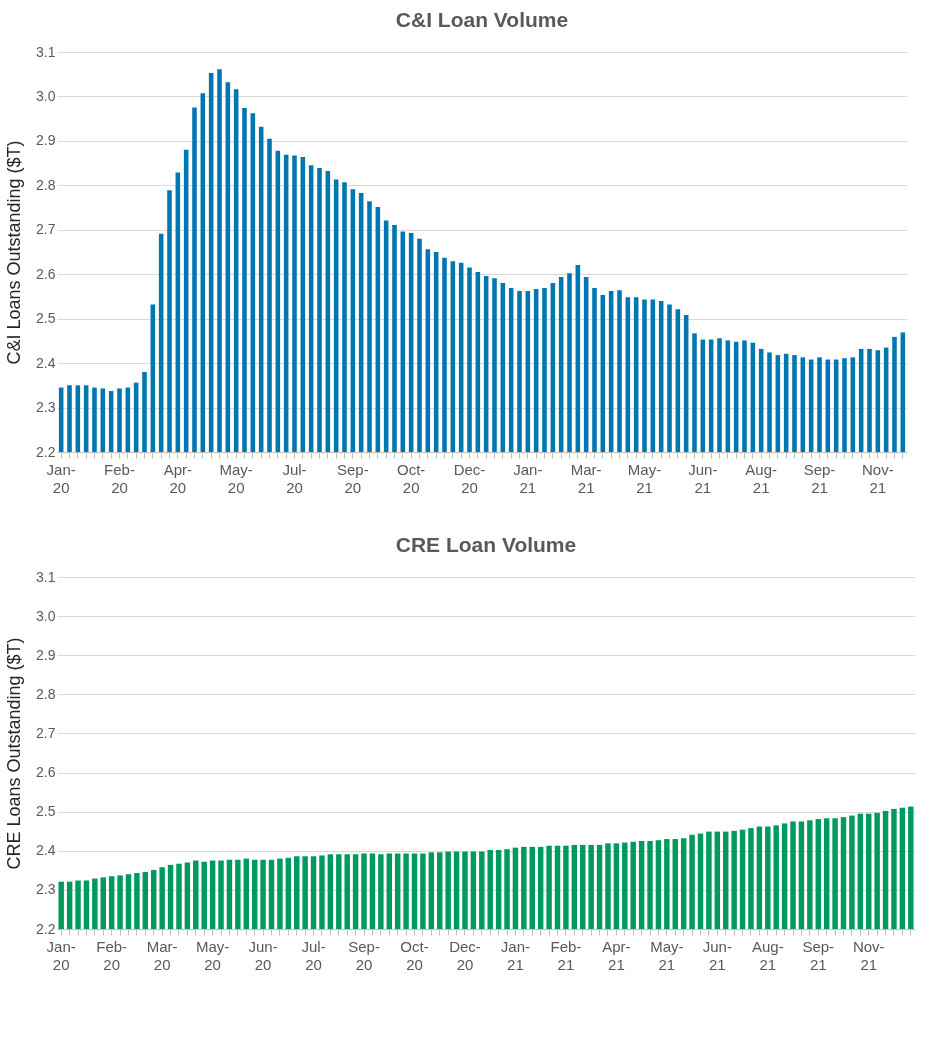 This screenshot has width=947, height=1047. What do you see at coordinates (162, 955) in the screenshot?
I see `x-tick-label: Mar-20` at bounding box center [162, 955].